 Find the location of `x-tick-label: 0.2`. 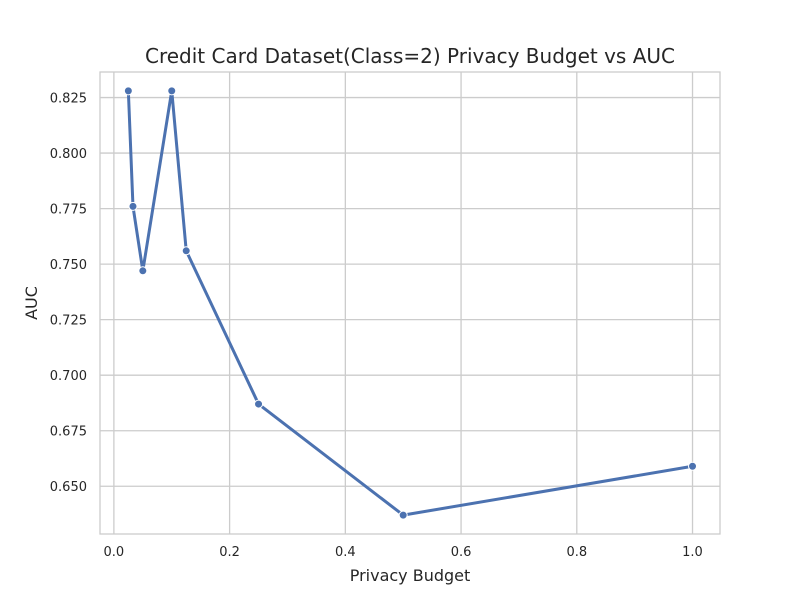

x-tick-label: 0.2 is located at coordinates (229, 552).